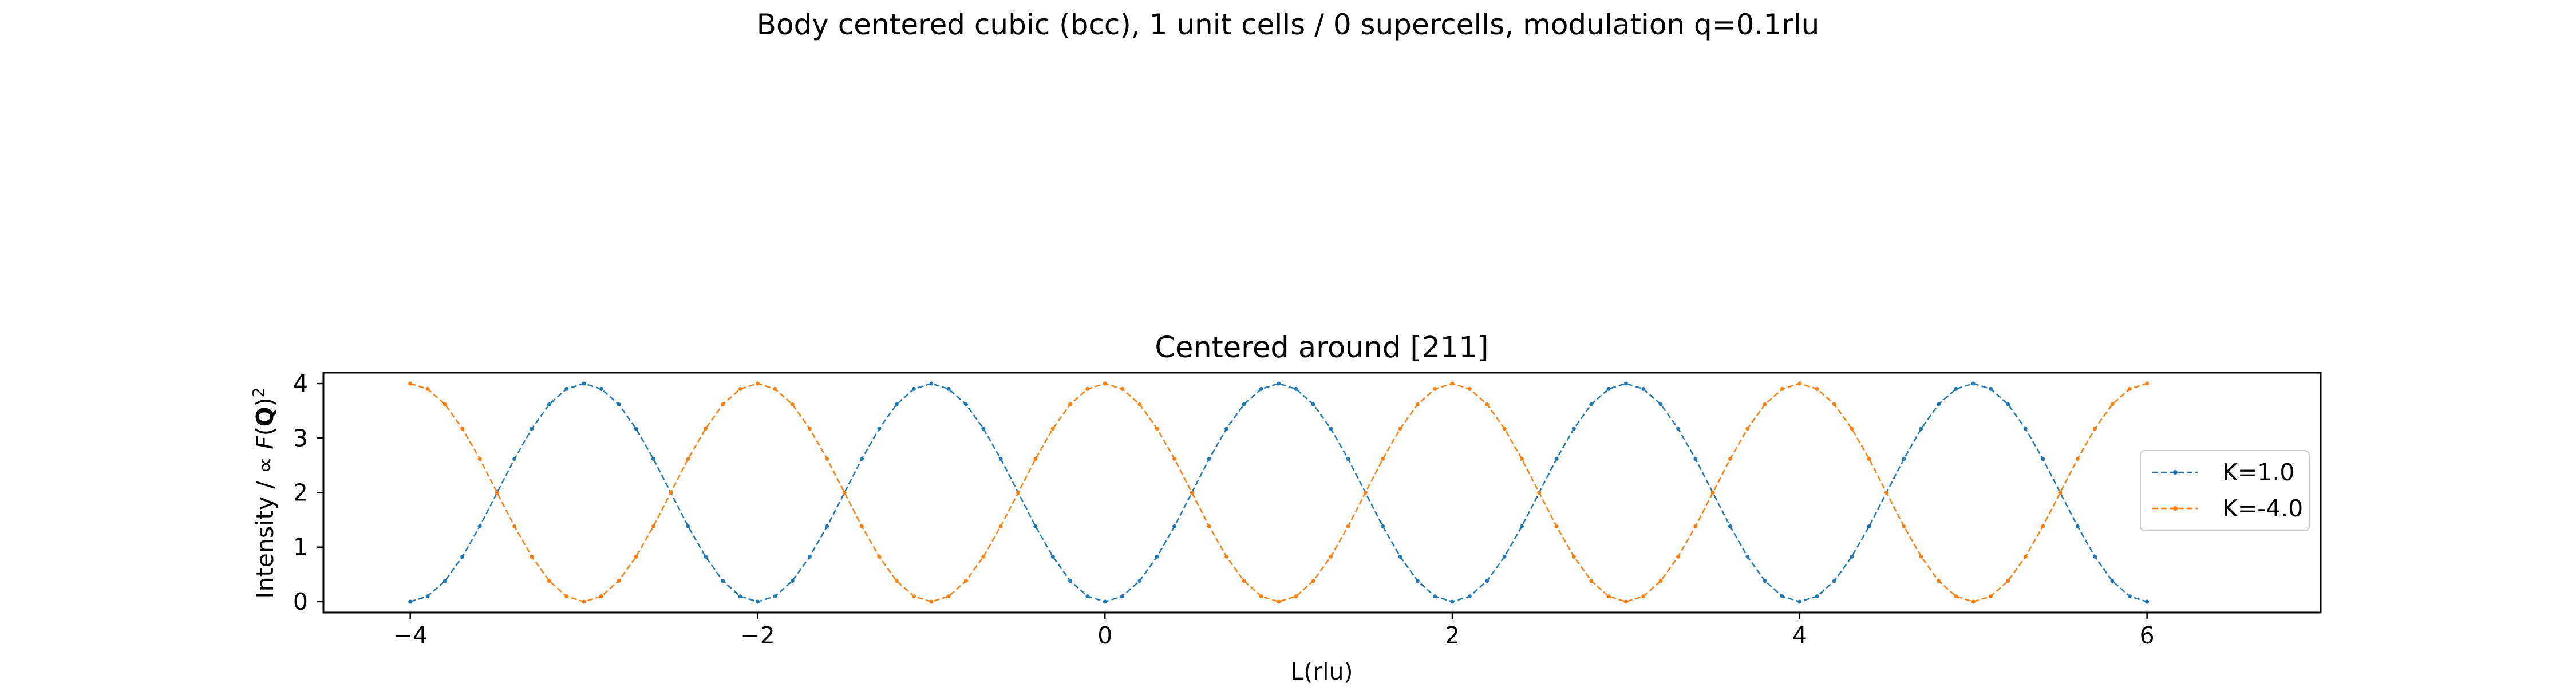 The image size is (2576, 687). I want to click on x-tick-label: 0, so click(1104, 636).